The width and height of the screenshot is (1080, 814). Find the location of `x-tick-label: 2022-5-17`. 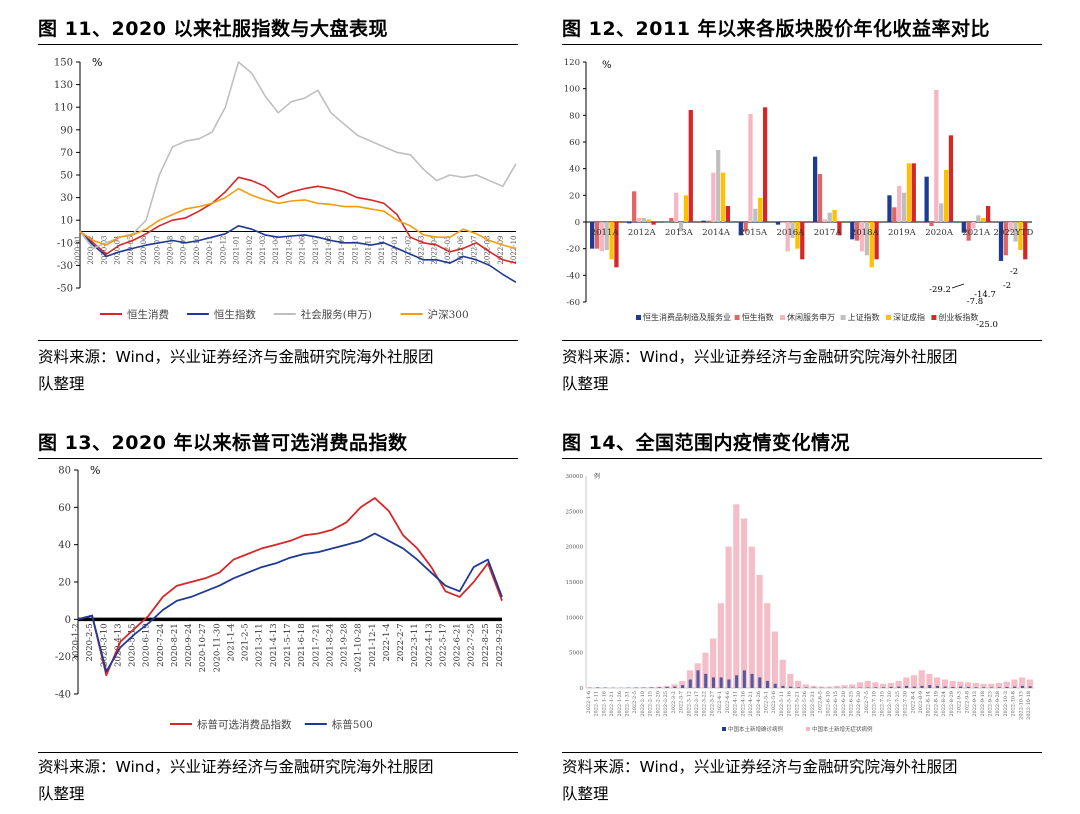

x-tick-label: 2022-5-17 is located at coordinates (443, 645).